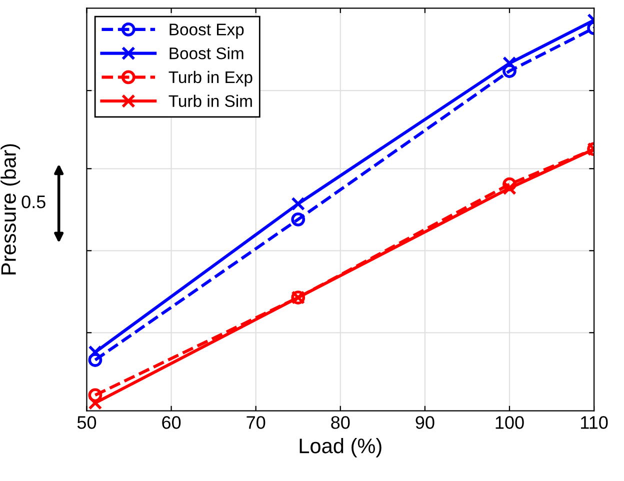 The width and height of the screenshot is (624, 481). What do you see at coordinates (207, 31) in the screenshot?
I see `legend-label: Boost Exp` at bounding box center [207, 31].